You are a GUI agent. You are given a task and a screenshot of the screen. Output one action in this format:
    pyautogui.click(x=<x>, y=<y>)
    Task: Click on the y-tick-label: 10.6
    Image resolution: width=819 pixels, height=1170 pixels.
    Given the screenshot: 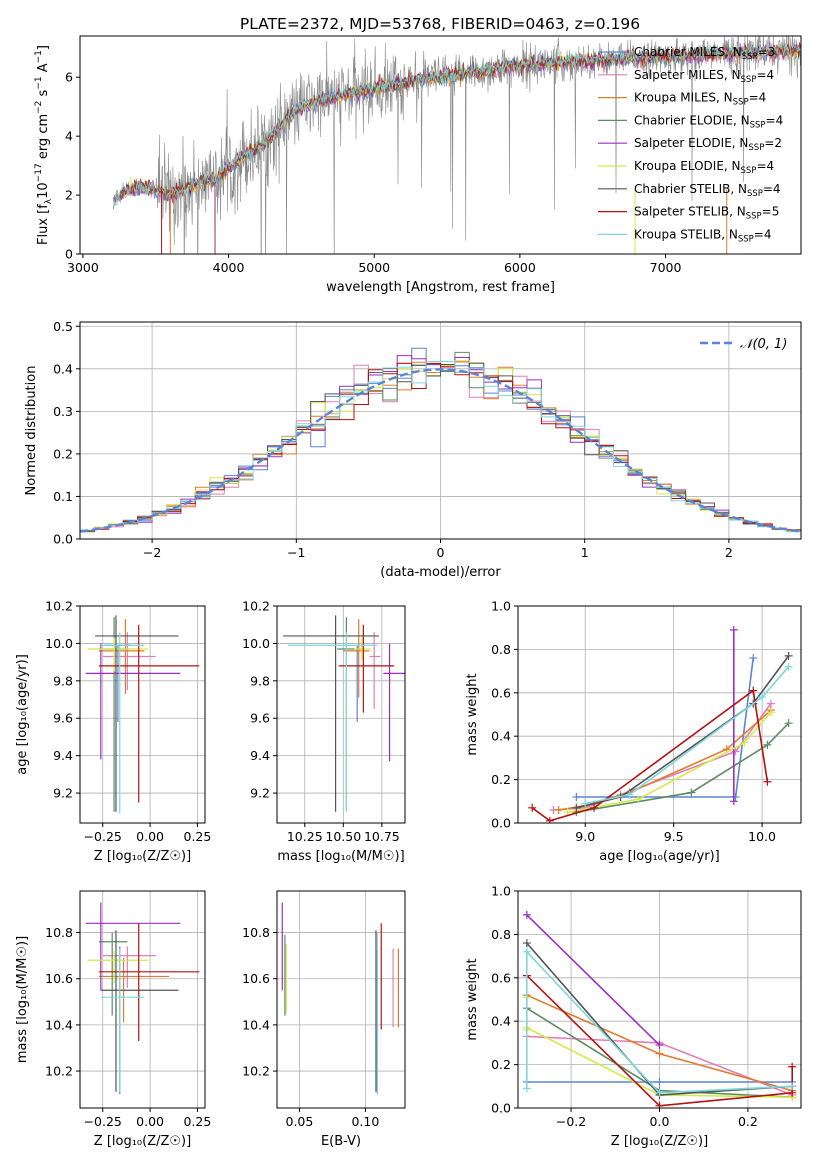 What is the action you would take?
    pyautogui.click(x=59, y=978)
    